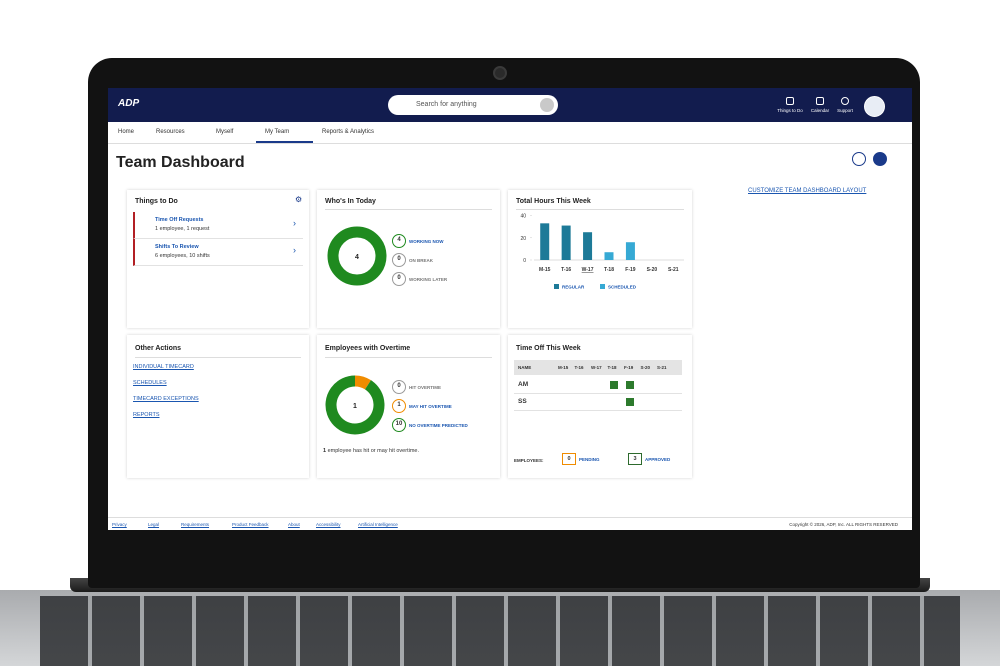 This screenshot has width=1000, height=666. What do you see at coordinates (553, 201) in the screenshot?
I see `card-title: Total Hours This Week` at bounding box center [553, 201].